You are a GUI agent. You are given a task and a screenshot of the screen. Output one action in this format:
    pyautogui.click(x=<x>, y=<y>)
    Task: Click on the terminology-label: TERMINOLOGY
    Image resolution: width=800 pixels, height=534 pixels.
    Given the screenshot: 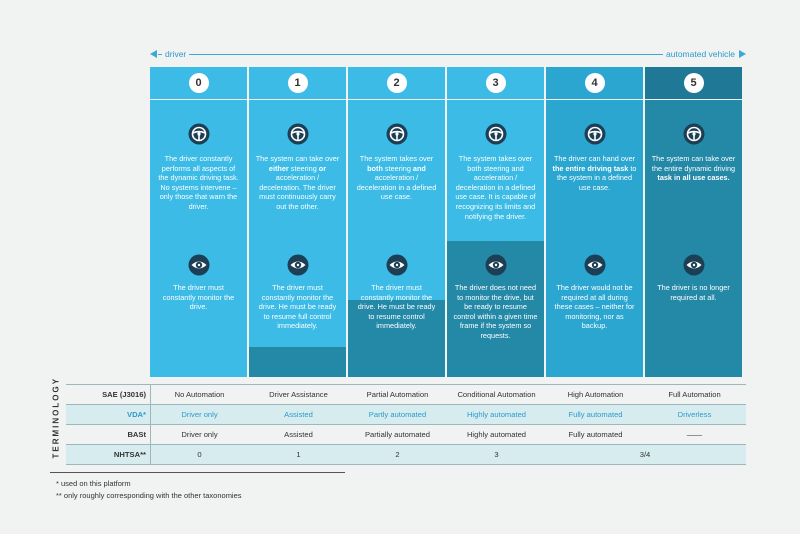 What is the action you would take?
    pyautogui.click(x=56, y=417)
    